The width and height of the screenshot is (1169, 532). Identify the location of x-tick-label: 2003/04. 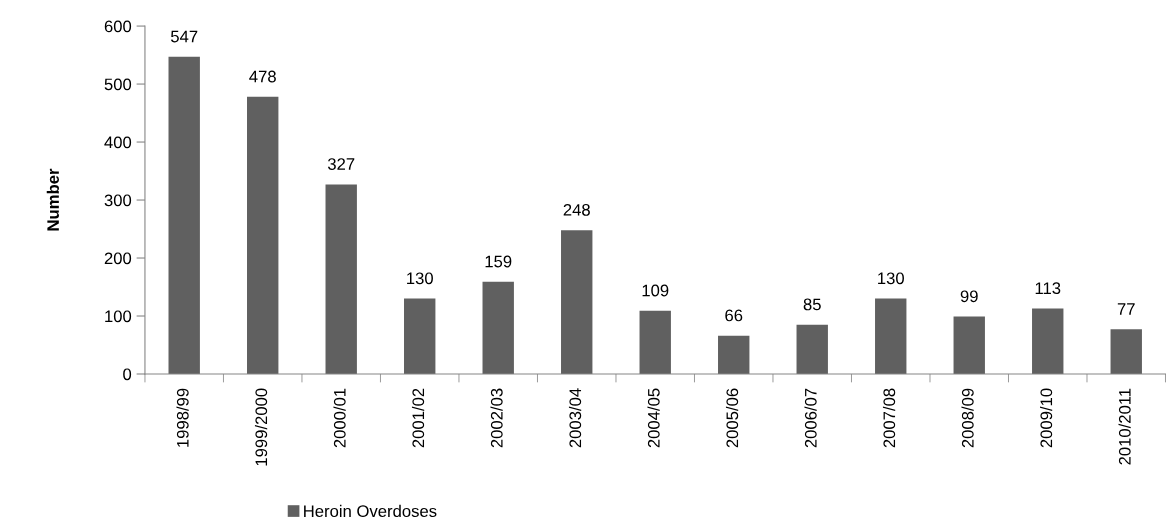
(575, 418).